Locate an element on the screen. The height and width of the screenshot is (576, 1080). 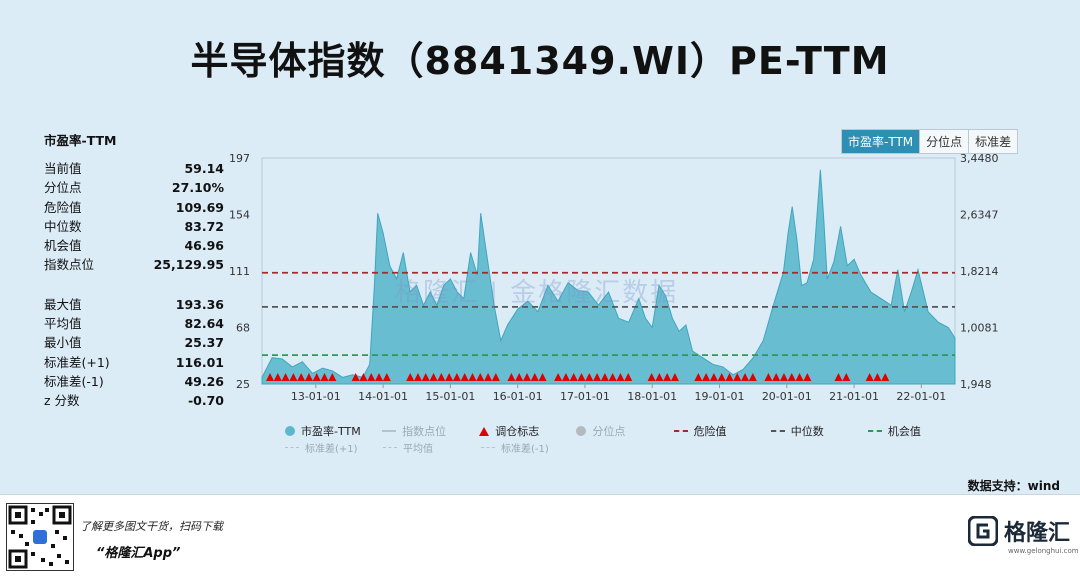
stat-label: 平均值 is located at coordinates (63, 324).